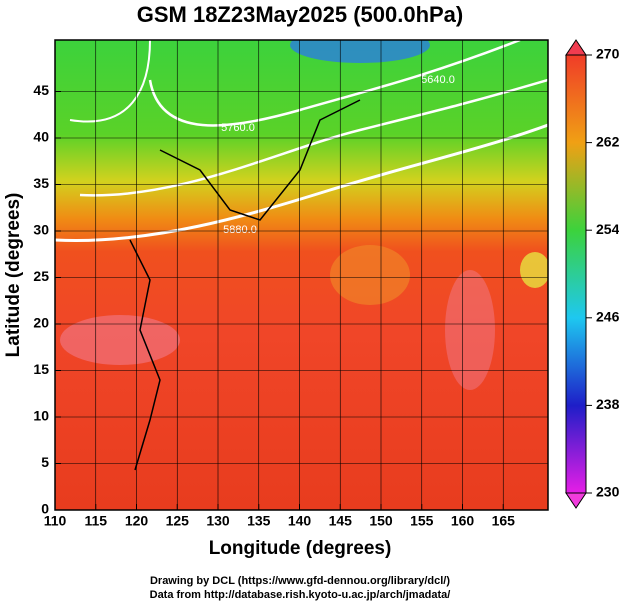 Image resolution: width=619 pixels, height=610 pixels. Describe the element at coordinates (41, 276) in the screenshot. I see `y-tick-label: 25` at that location.